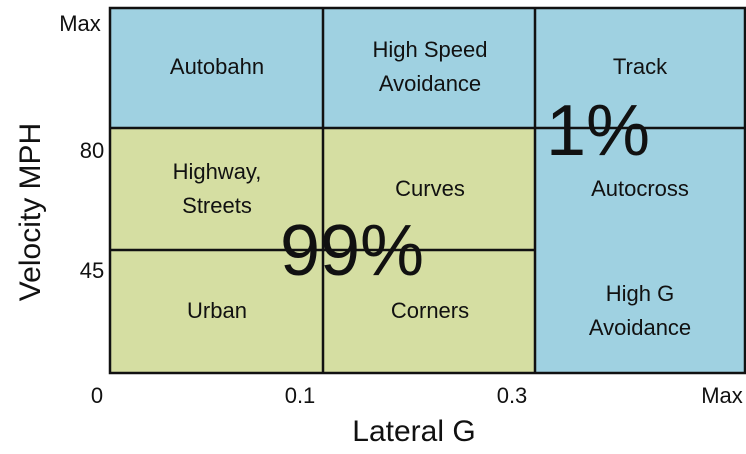 Image resolution: width=746 pixels, height=454 pixels. I want to click on x-axis-label: 0, so click(97, 395).